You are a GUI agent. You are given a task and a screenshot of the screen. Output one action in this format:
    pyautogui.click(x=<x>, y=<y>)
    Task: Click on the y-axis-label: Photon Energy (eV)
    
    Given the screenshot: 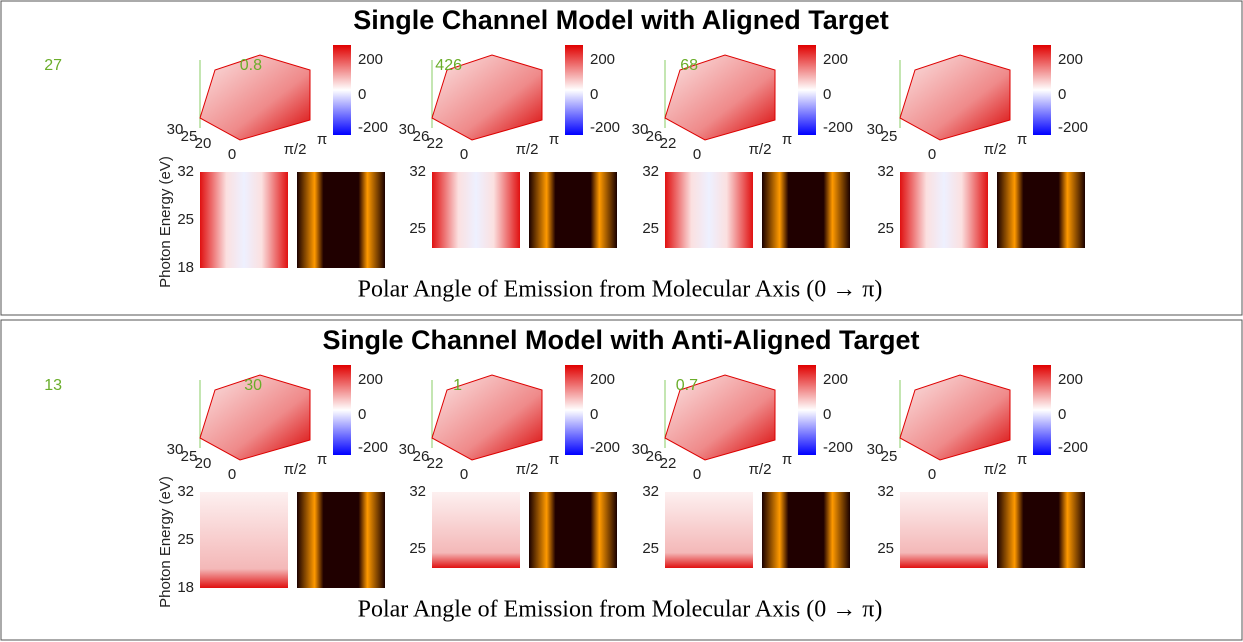 What is the action you would take?
    pyautogui.click(x=165, y=542)
    